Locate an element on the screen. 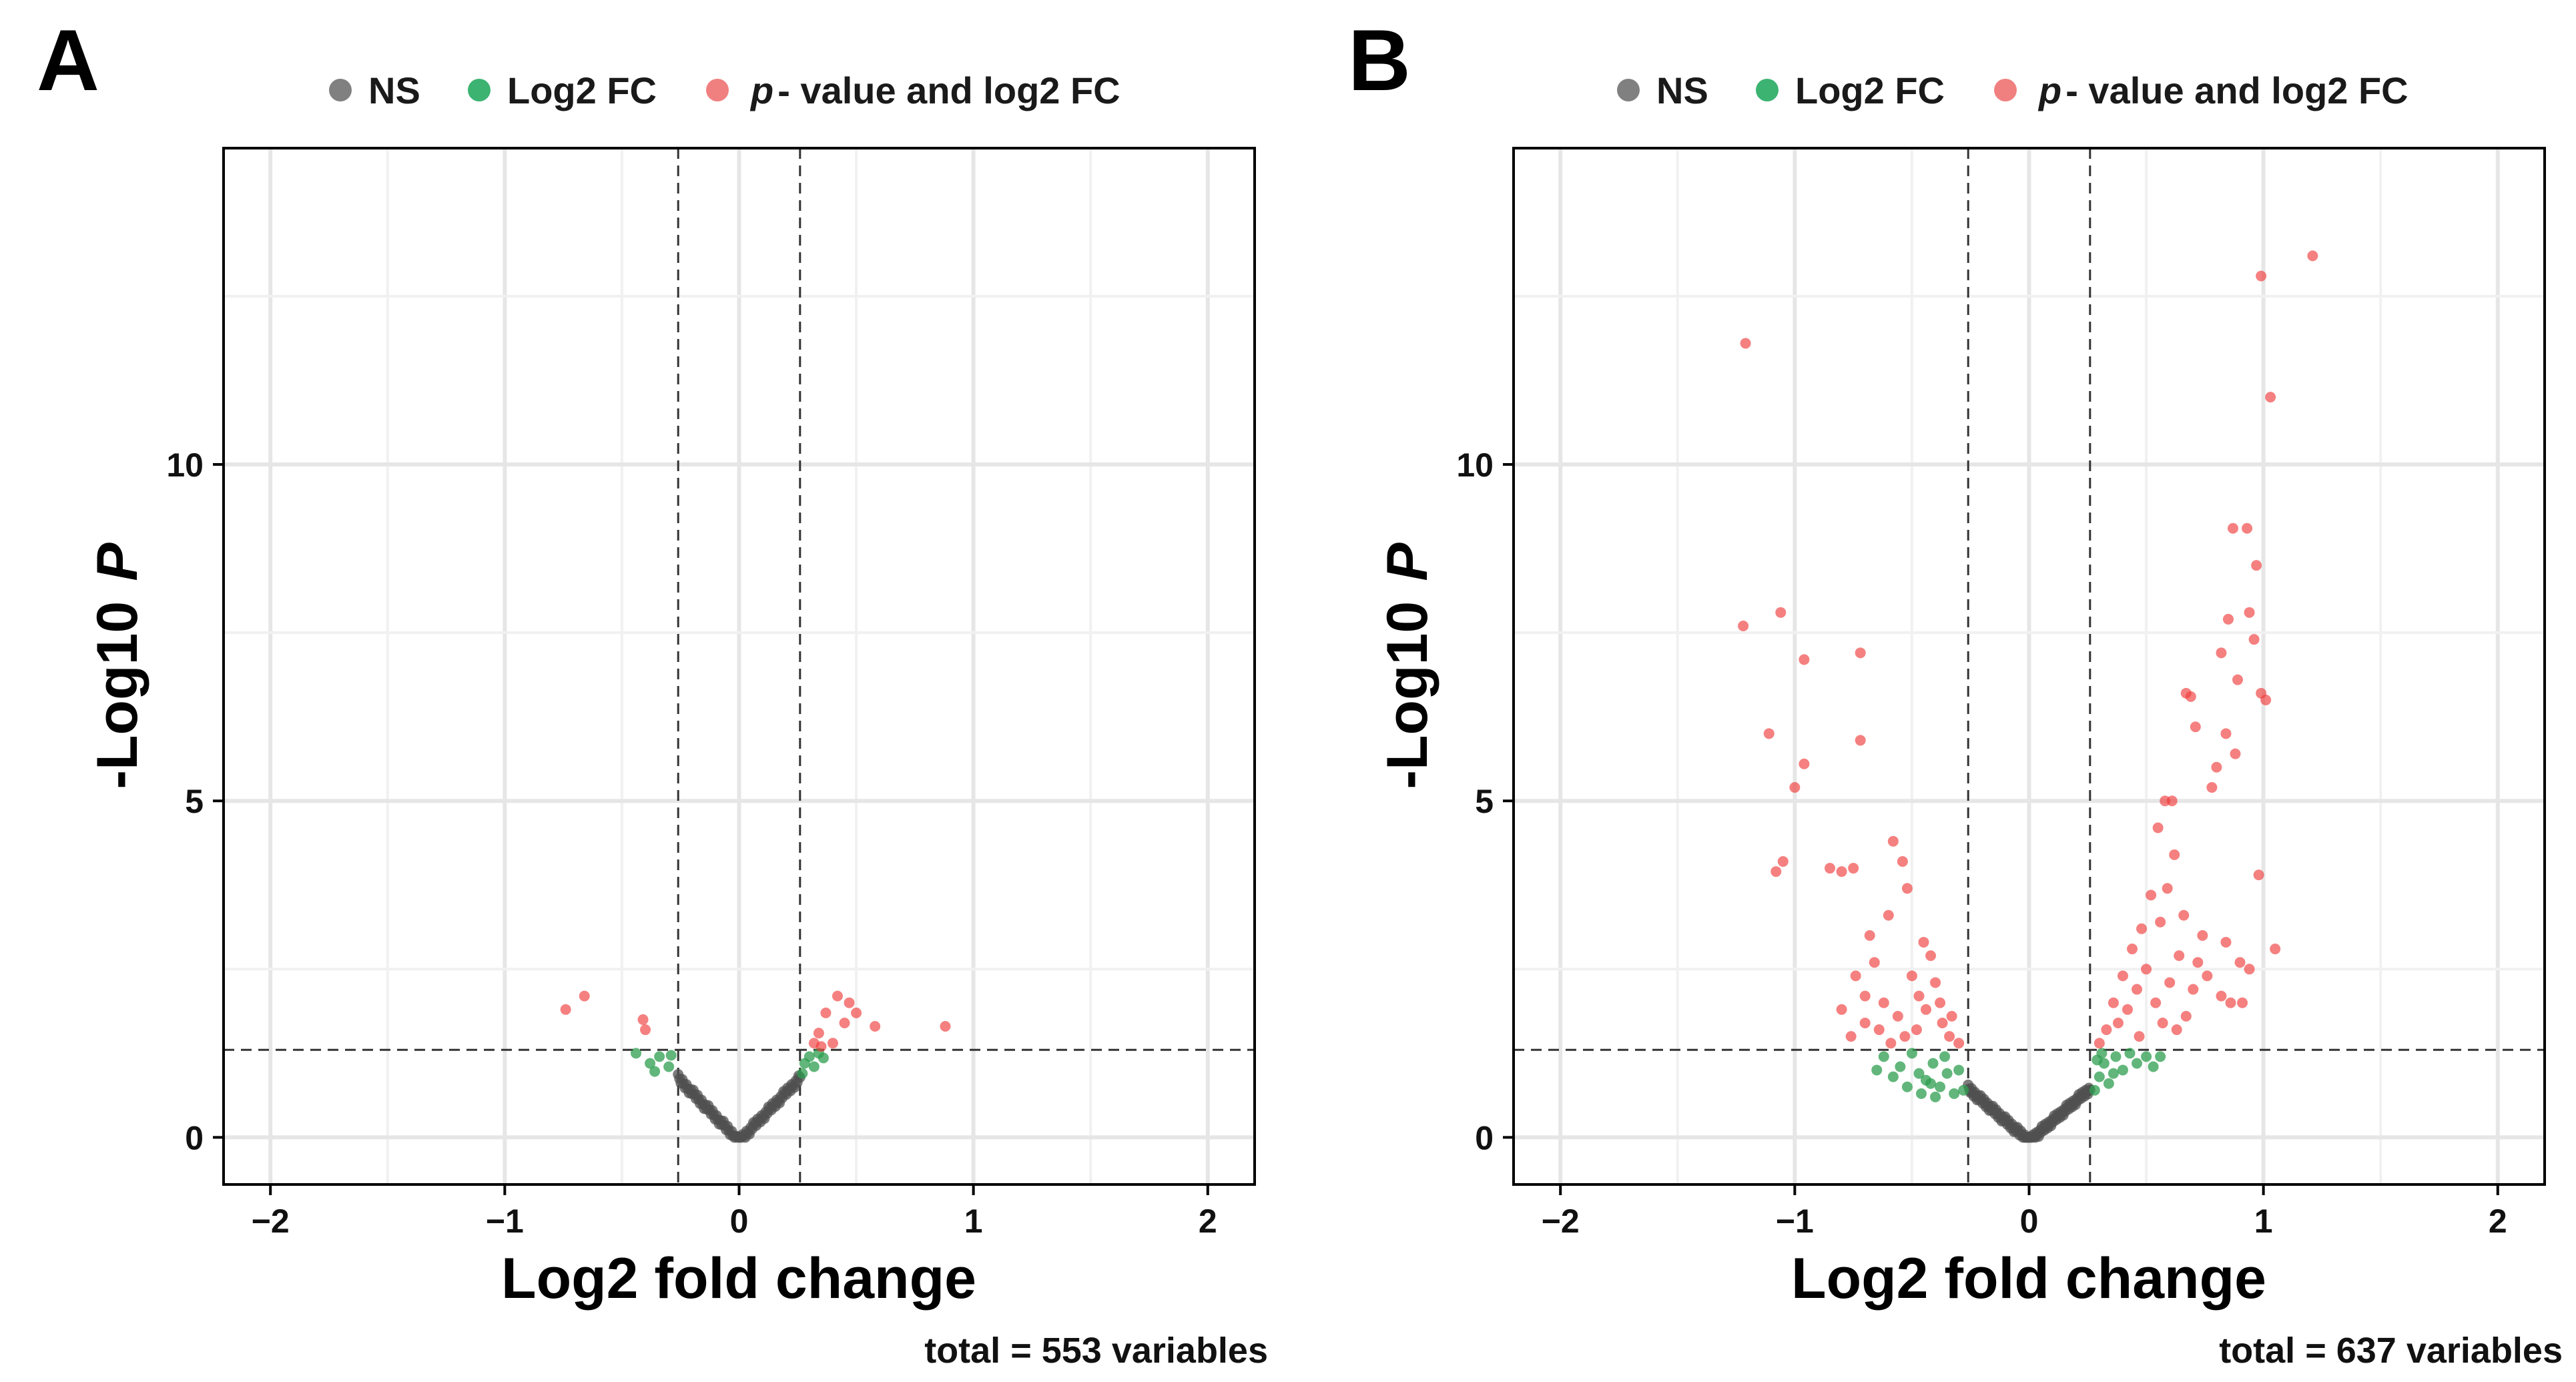 Image resolution: width=2576 pixels, height=1382 pixels. y-axis-title-italic: P is located at coordinates (1407, 562).